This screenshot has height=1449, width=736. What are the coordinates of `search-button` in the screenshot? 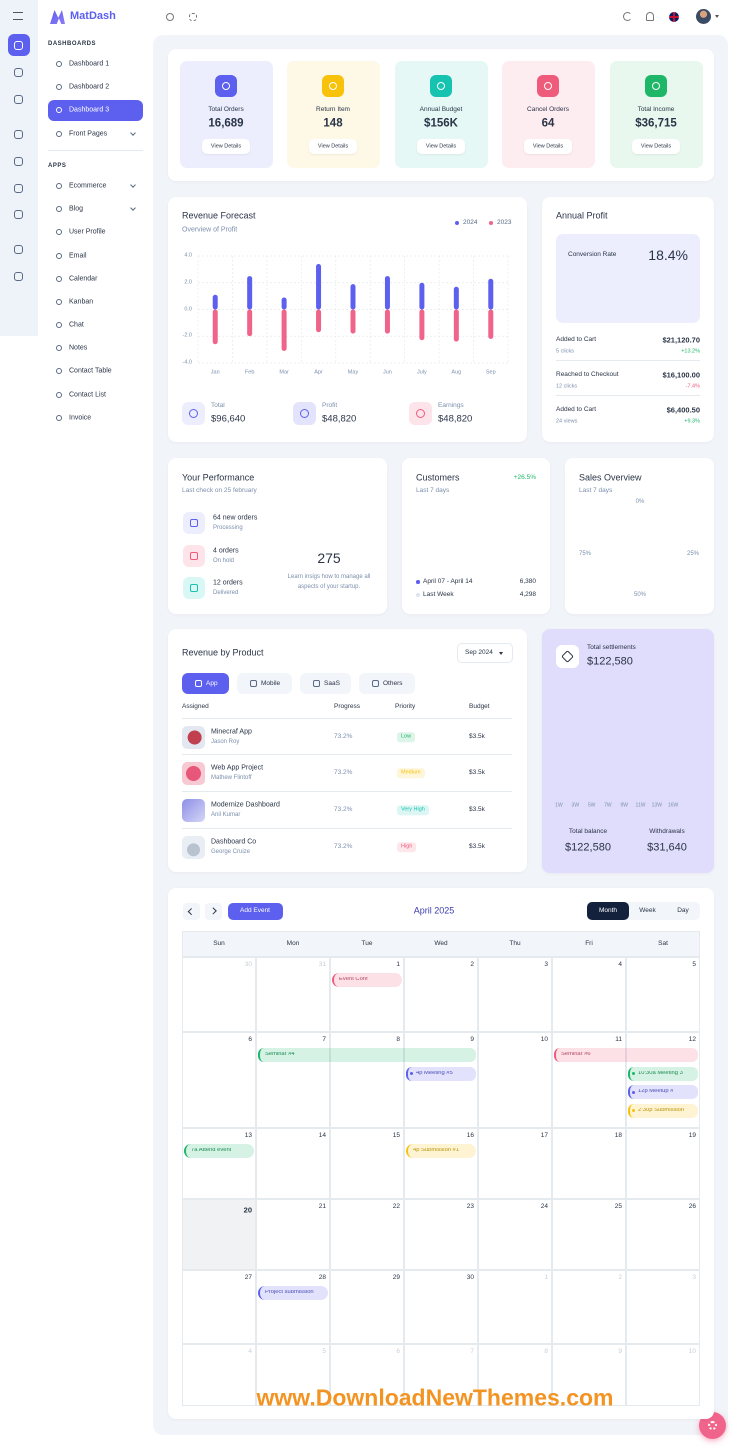 It's located at (170, 17).